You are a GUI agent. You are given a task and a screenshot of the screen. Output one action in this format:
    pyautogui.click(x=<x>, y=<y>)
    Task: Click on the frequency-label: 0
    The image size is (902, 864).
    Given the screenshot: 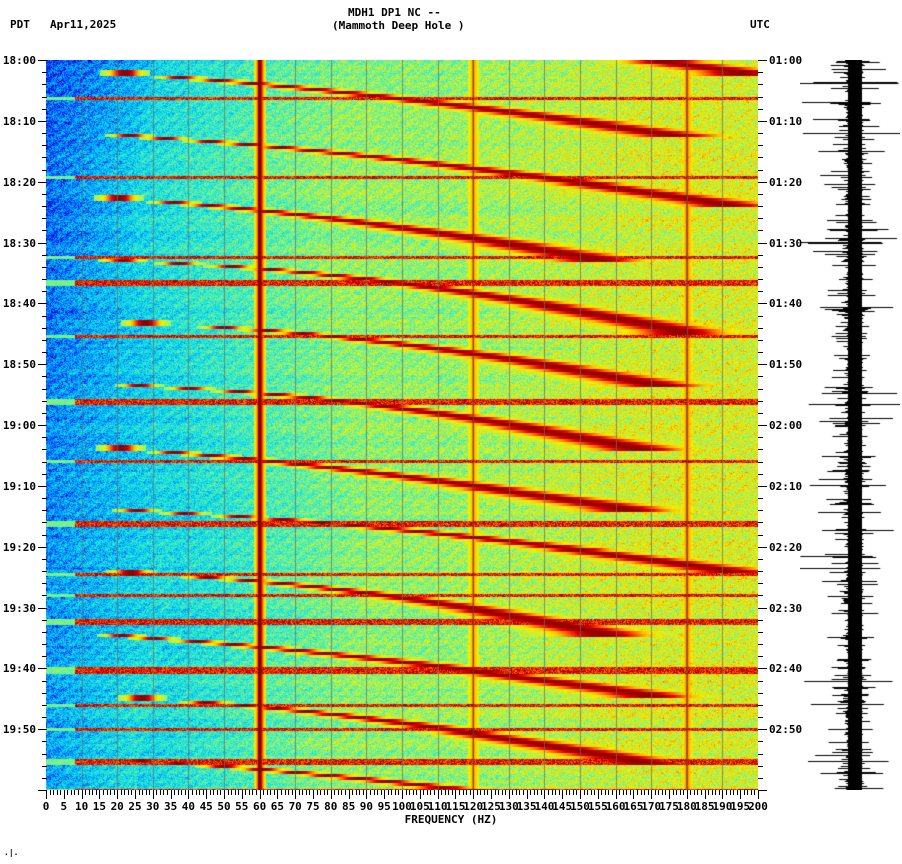 What is the action you would take?
    pyautogui.click(x=46, y=806)
    